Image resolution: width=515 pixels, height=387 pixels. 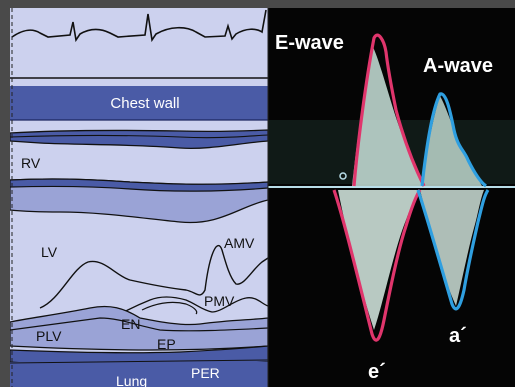 I want to click on ecg-trace, so click(x=139, y=26).